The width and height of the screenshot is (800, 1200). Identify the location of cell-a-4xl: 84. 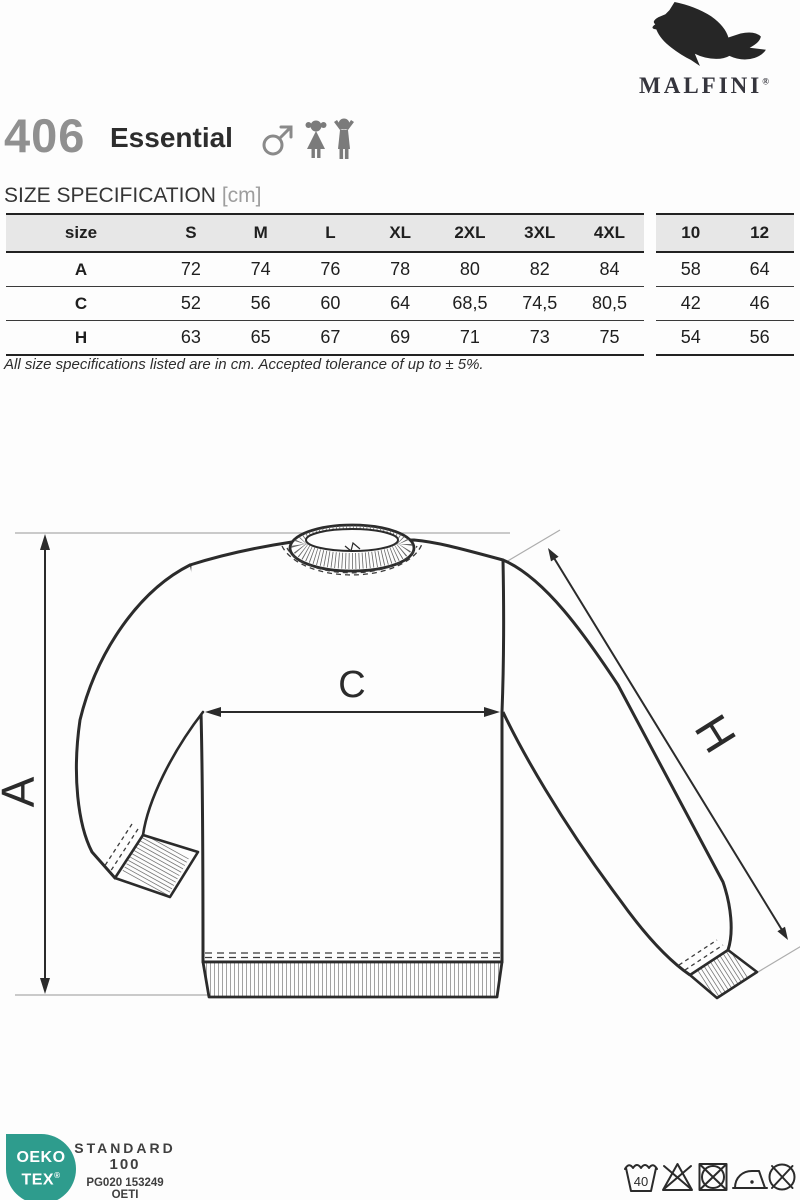
(609, 269).